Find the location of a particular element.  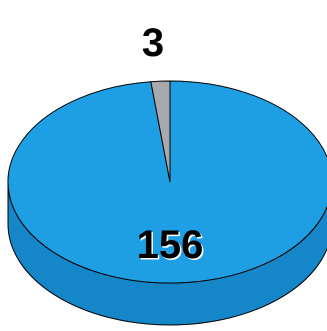

data-label-shadow-1: 3 is located at coordinates (154, 45).